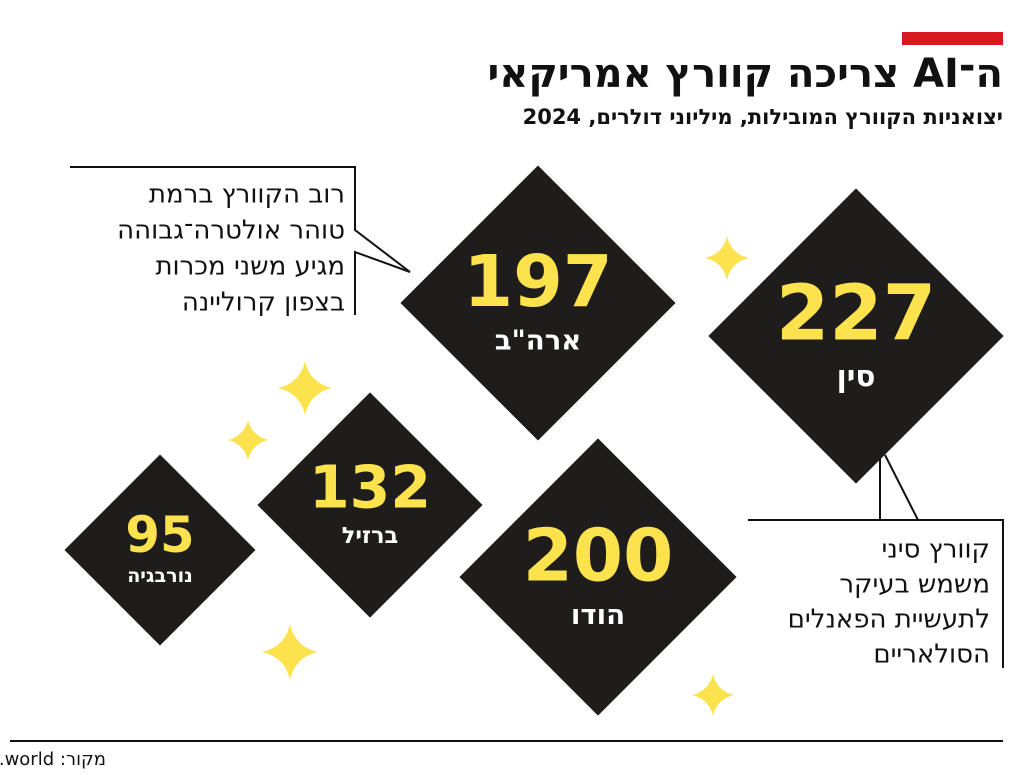  I want to click on source: מקור: oec.world, so click(53, 759).